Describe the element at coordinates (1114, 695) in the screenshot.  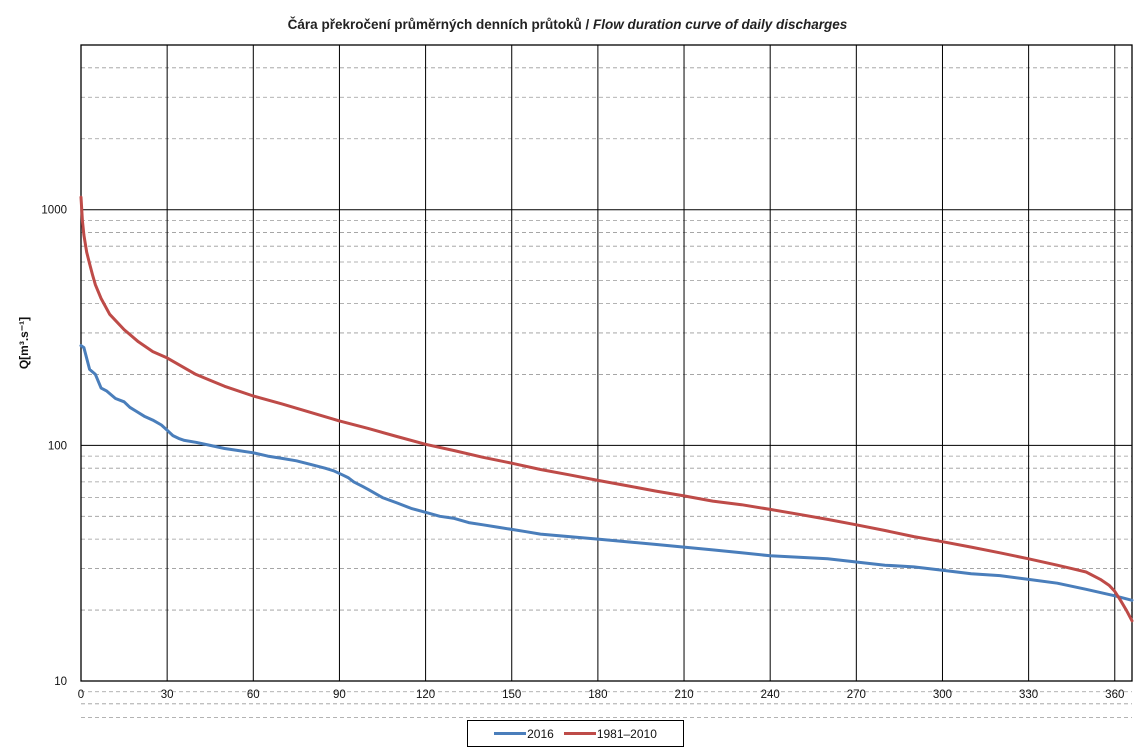
I see `x-tick-label: 360` at that location.